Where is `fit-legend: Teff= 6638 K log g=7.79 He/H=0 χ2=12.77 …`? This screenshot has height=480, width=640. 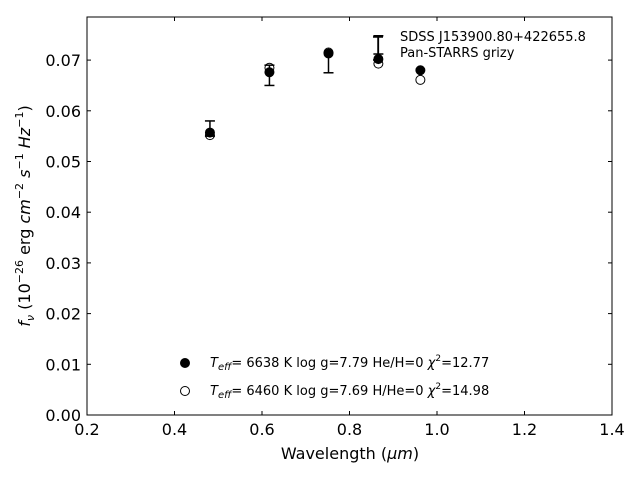
fit-legend: Teff= 6638 K log g=7.79 He/H=0 χ2=12.77 … is located at coordinates (334, 377).